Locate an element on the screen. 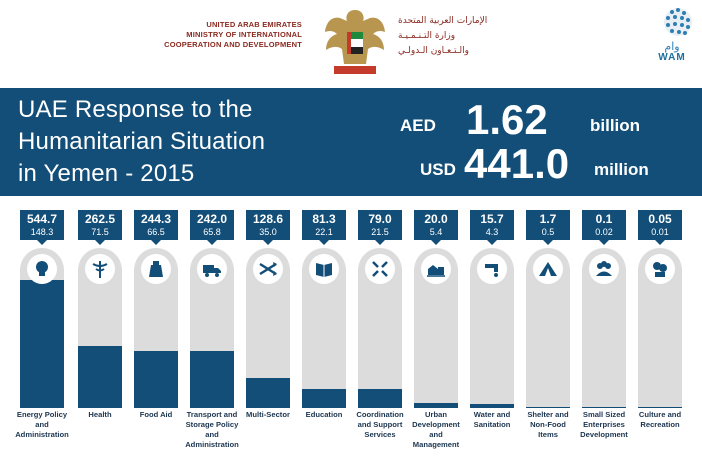 This screenshot has width=702, height=460. culture-icon is located at coordinates (660, 269).